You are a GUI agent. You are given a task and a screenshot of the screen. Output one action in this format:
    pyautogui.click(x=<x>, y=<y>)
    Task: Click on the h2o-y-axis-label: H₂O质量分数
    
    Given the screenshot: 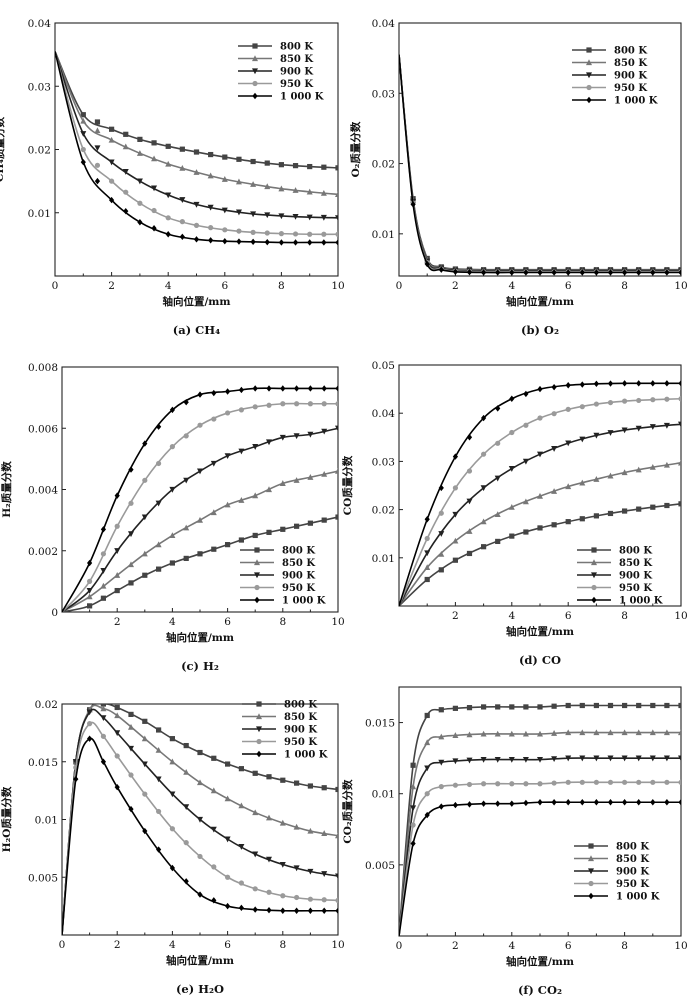 What is the action you would take?
    pyautogui.click(x=6, y=819)
    